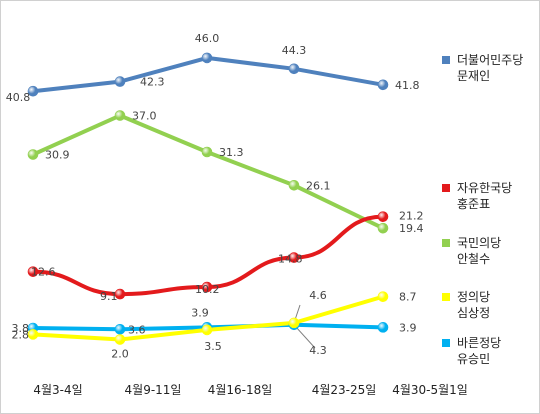 The image size is (540, 414). Describe the element at coordinates (473, 204) in the screenshot. I see `legend-sublabel: 홍준표` at that location.